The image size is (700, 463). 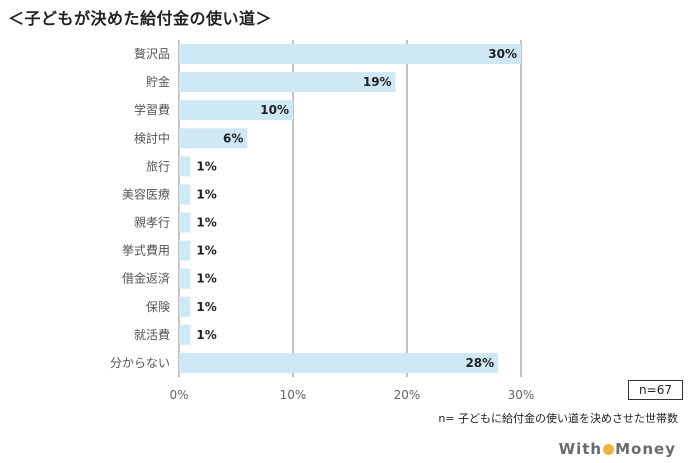 I want to click on x-tick-label: 30%, so click(x=521, y=395).